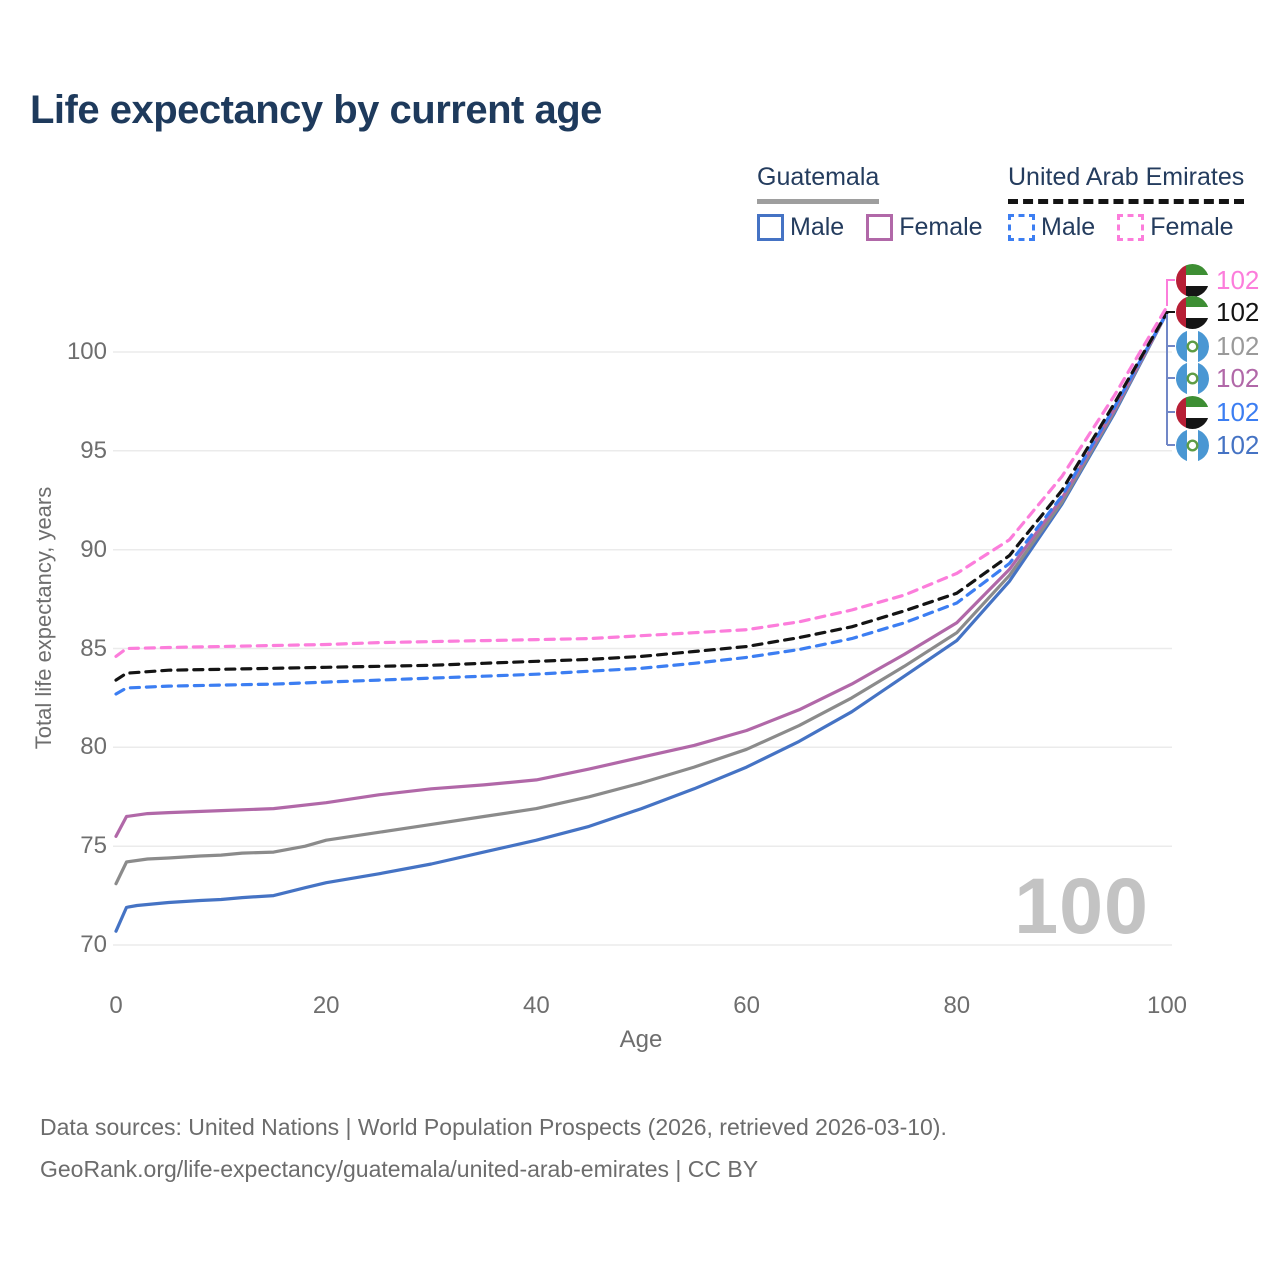  Describe the element at coordinates (86, 351) in the screenshot. I see `y-tick-100: 100` at that location.